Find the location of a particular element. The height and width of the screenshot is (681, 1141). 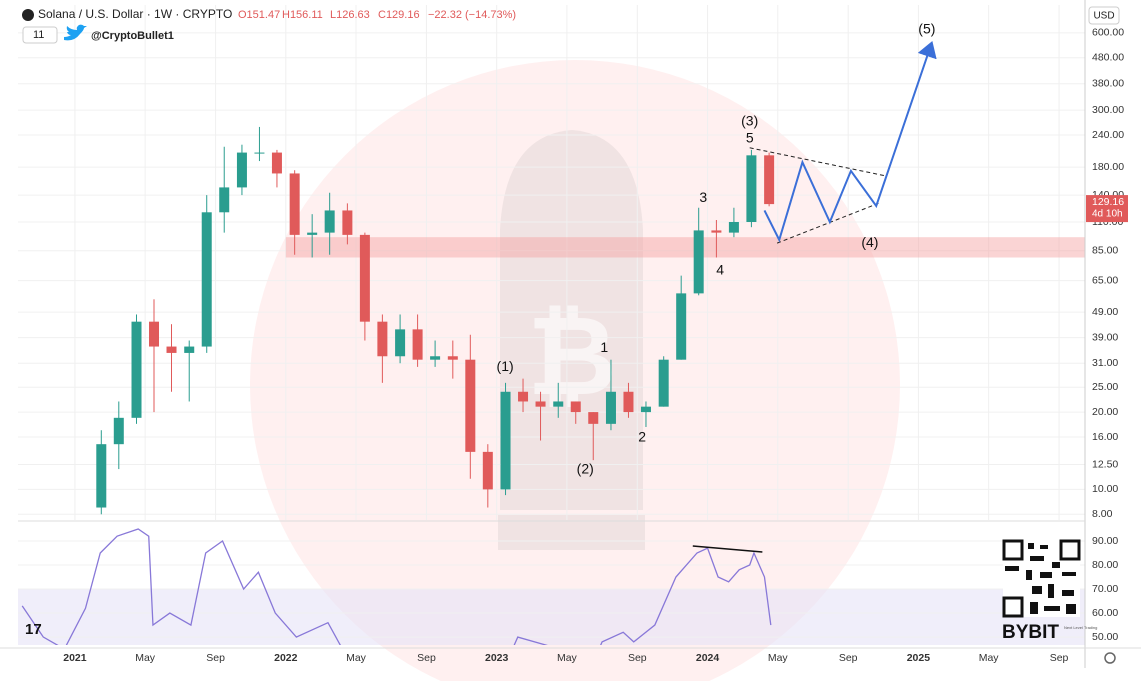

y-tick-label: 50.00 is located at coordinates (1105, 637).